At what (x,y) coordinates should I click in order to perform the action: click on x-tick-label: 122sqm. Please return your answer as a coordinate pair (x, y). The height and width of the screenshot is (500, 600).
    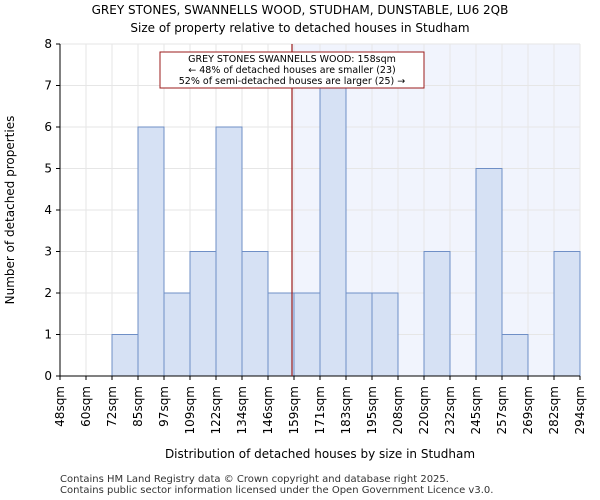
    Looking at the image, I should click on (216, 410).